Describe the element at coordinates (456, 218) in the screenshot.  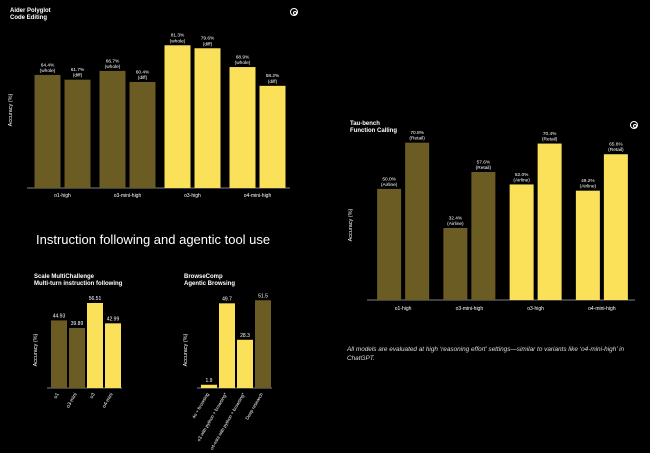
I see `tau-data-label: 32.4%` at that location.